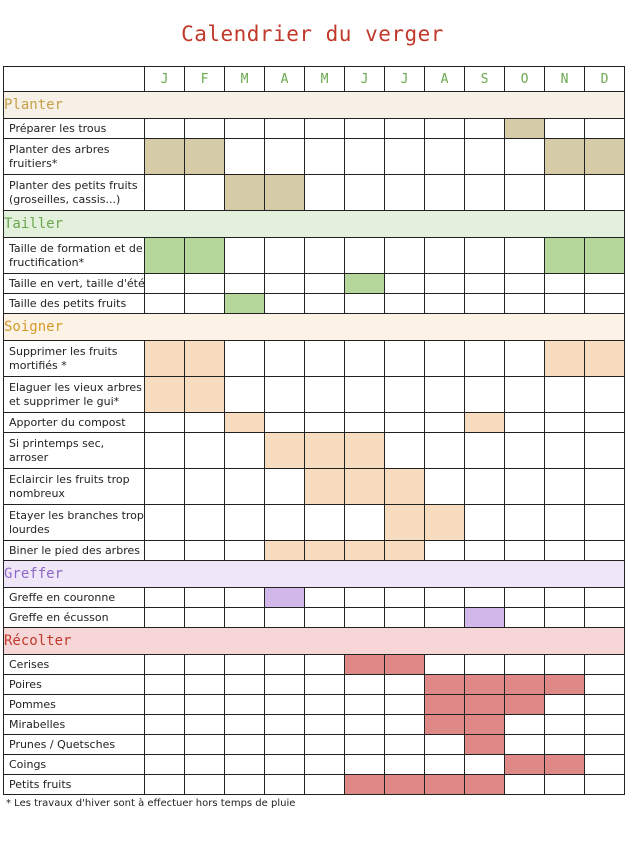 This screenshot has width=625, height=841. I want to click on task-row: Biner le pied des arbres, so click(314, 550).